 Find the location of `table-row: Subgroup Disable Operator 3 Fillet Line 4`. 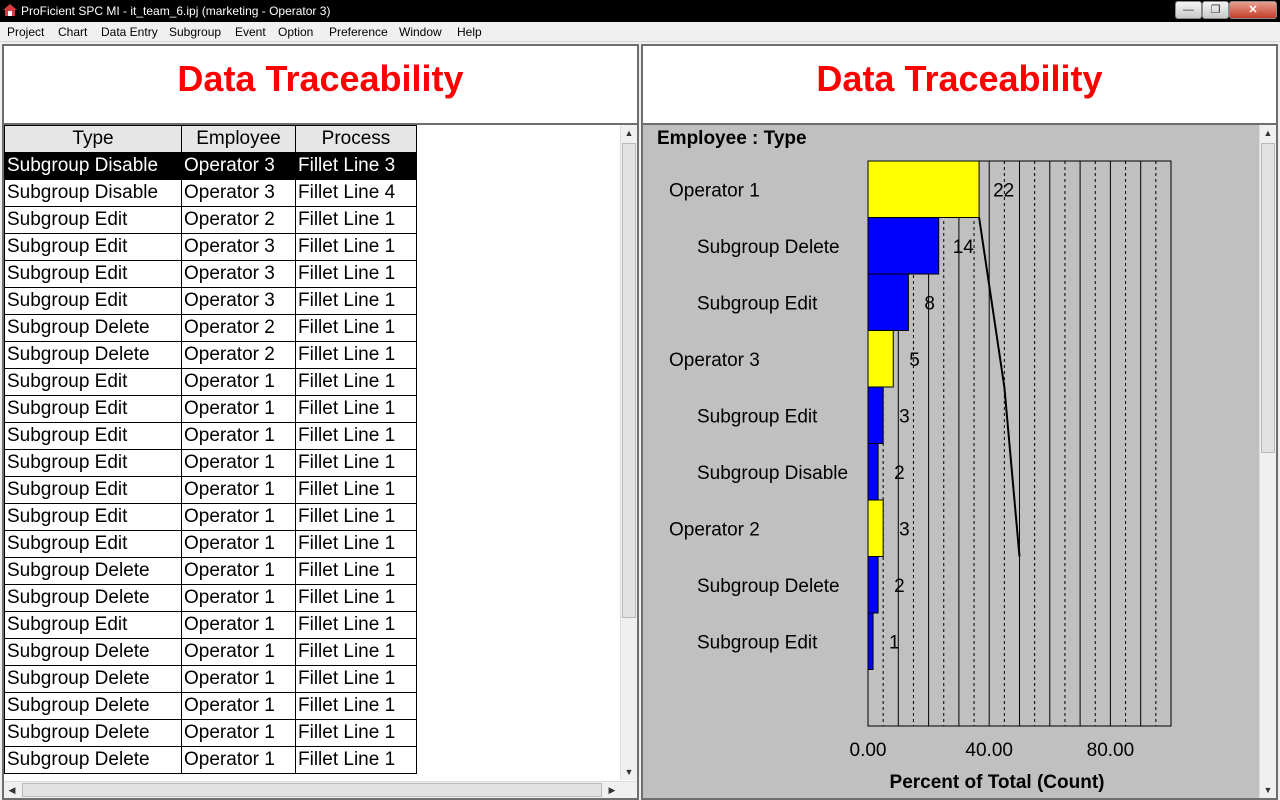

table-row: Subgroup Disable Operator 3 Fillet Line 4 is located at coordinates (210, 193).